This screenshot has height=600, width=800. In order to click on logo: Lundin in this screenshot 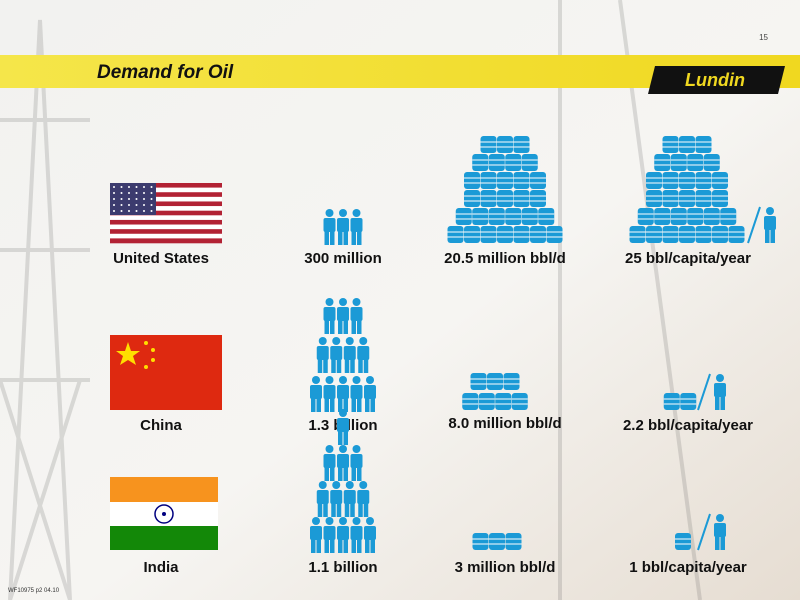, I will do `click(716, 80)`.